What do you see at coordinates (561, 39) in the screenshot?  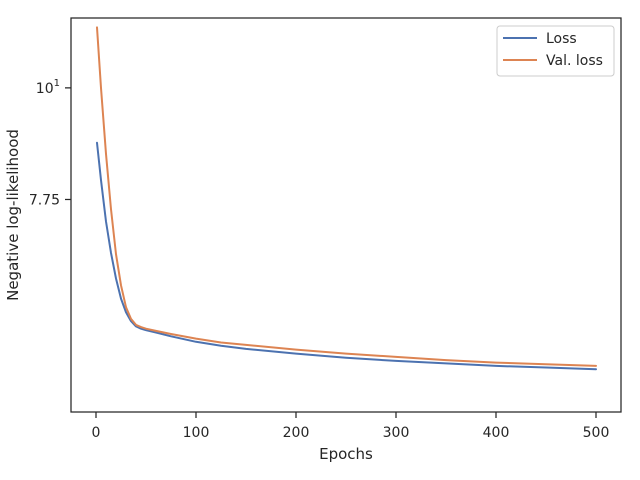 I see `legend-label-loss: Loss` at bounding box center [561, 39].